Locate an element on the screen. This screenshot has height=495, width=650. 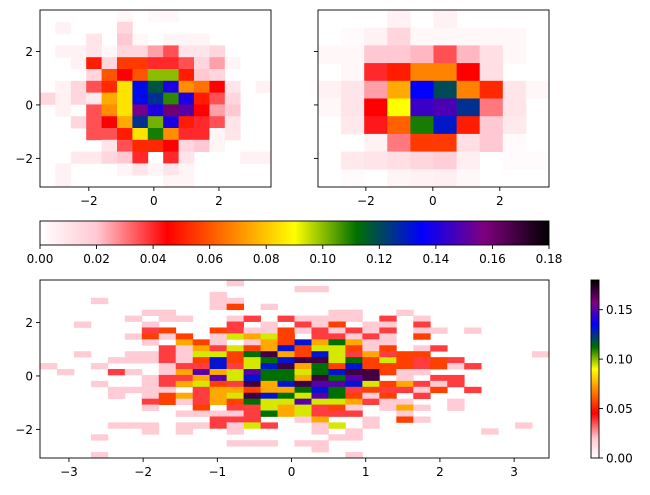
y-tick-label: −2 is located at coordinates (24, 430).